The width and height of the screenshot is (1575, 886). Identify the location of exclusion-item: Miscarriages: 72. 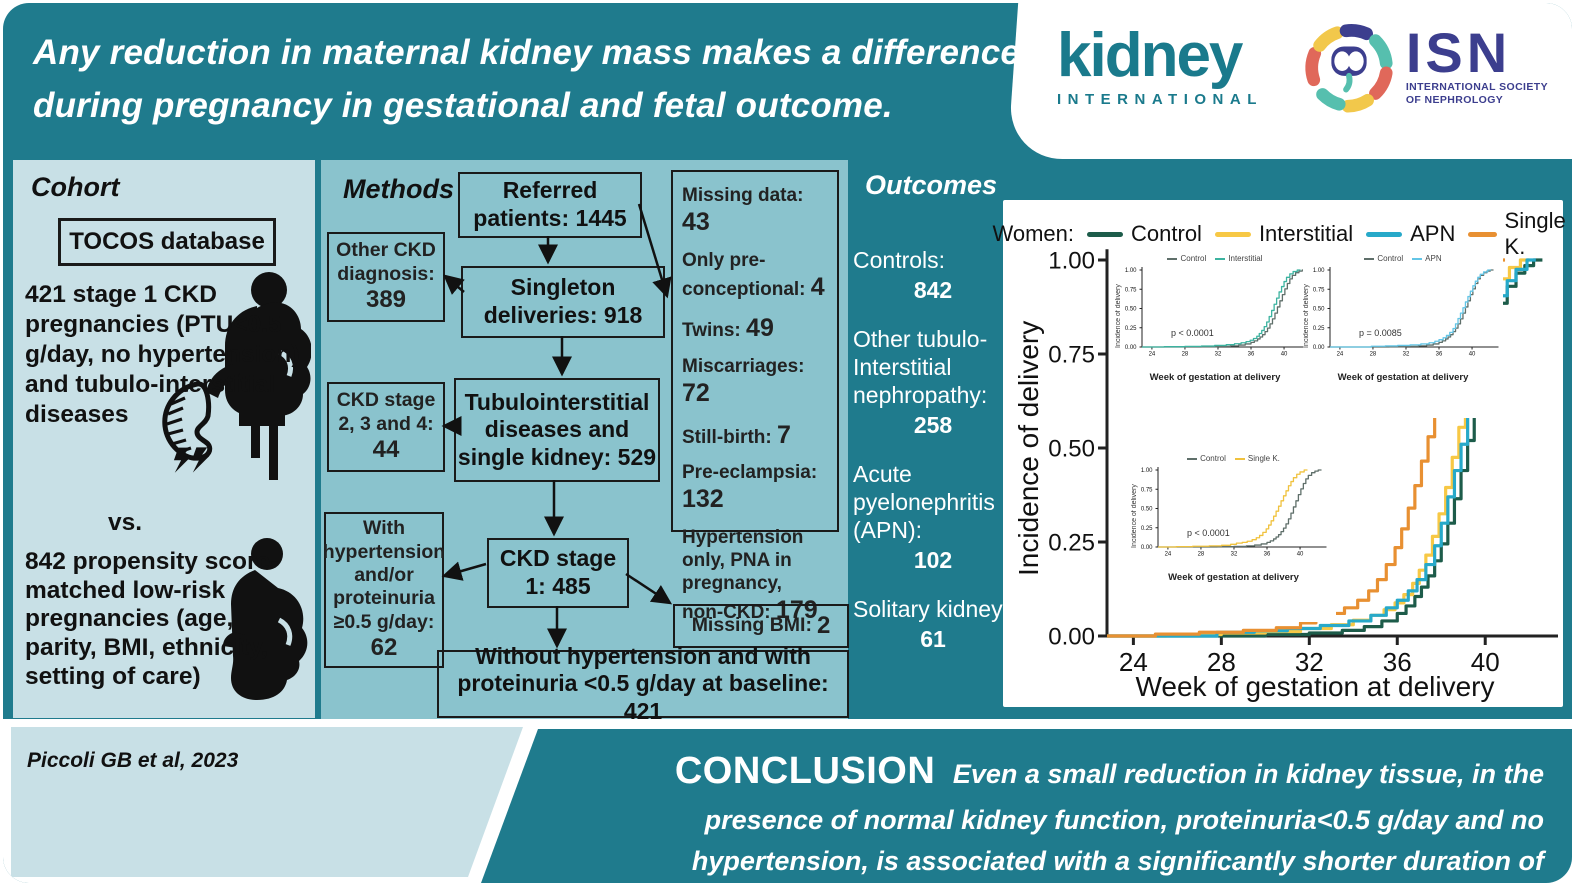
(743, 381).